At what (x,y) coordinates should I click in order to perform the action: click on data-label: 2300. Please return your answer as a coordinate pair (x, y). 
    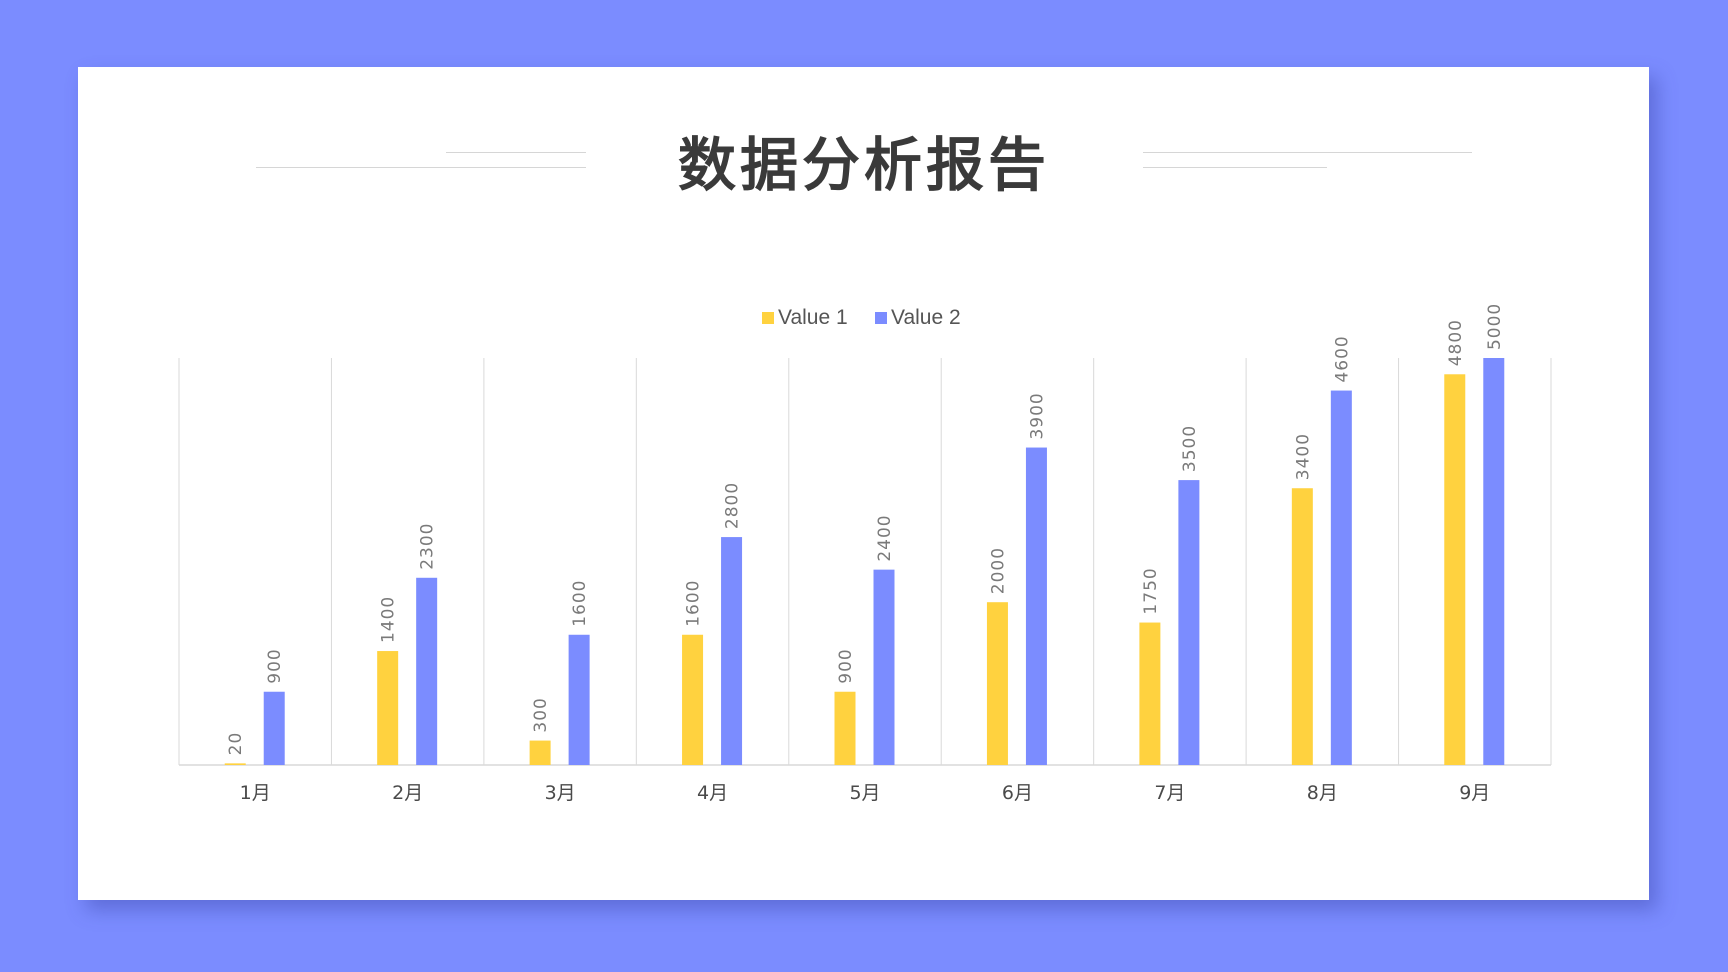
    Looking at the image, I should click on (428, 546).